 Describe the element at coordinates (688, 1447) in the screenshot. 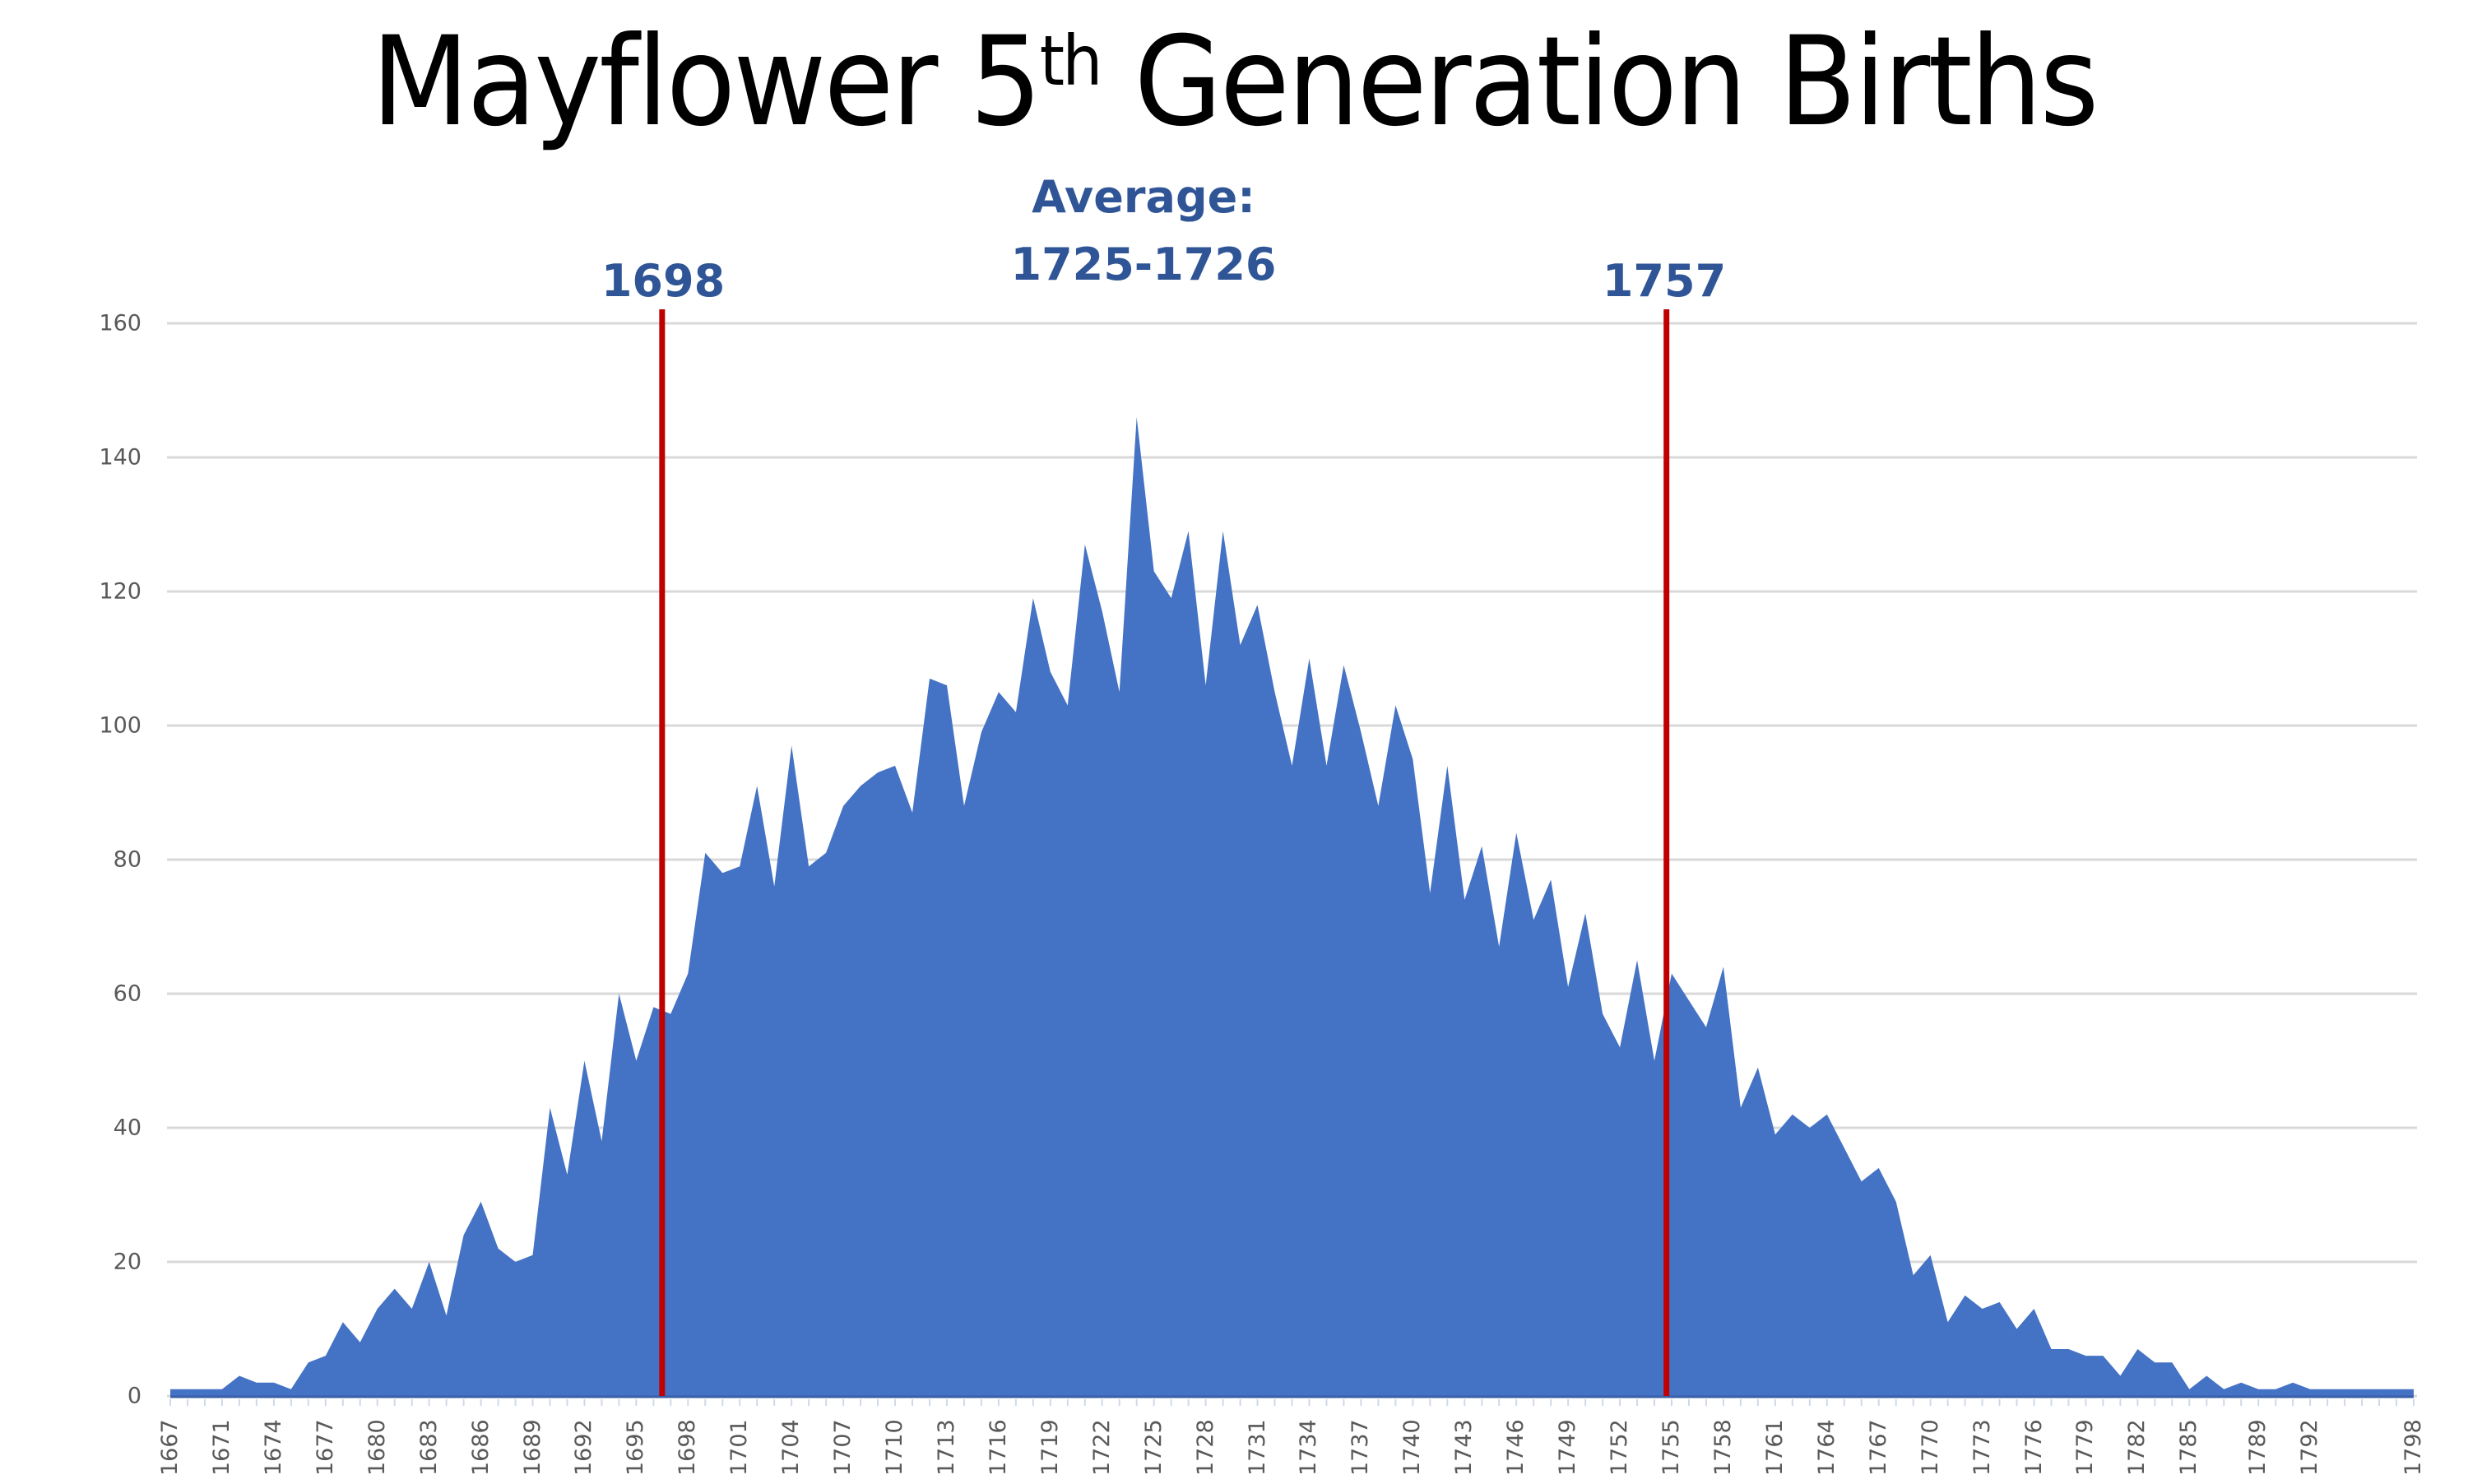

I see `x-tick-label: 1698` at that location.